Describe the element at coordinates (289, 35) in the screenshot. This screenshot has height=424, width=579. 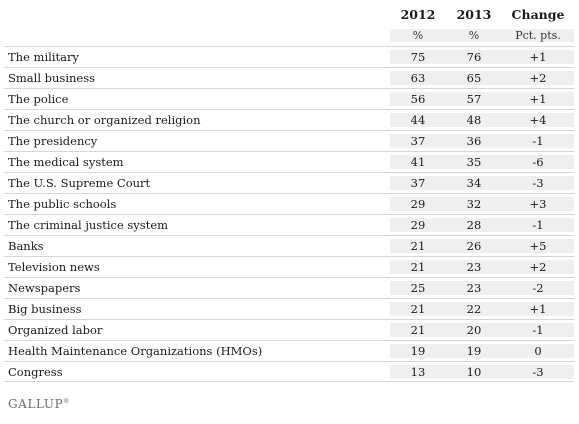
I see `units-row: % % Pct. pts.` at that location.